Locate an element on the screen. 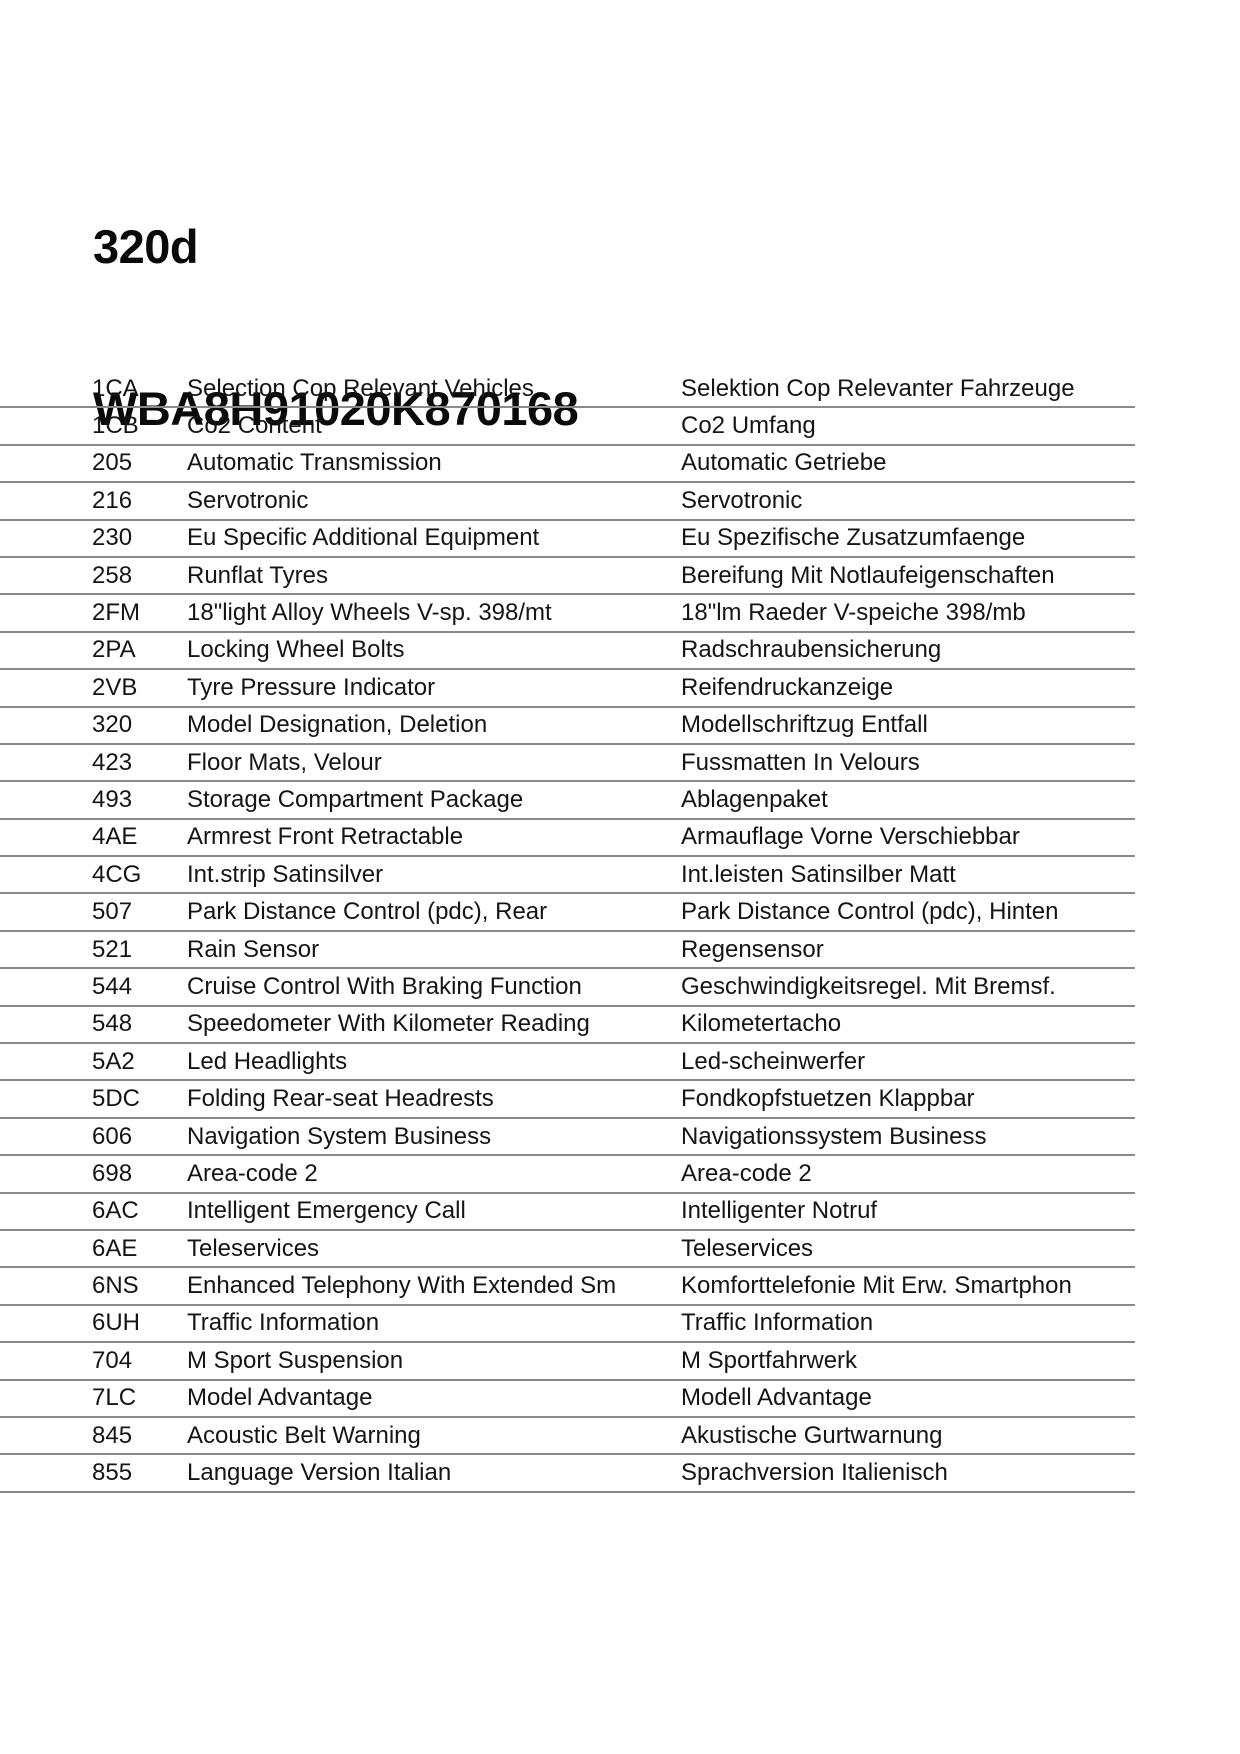 Image resolution: width=1240 pixels, height=1754 pixels. option-code: 4CG is located at coordinates (117, 874).